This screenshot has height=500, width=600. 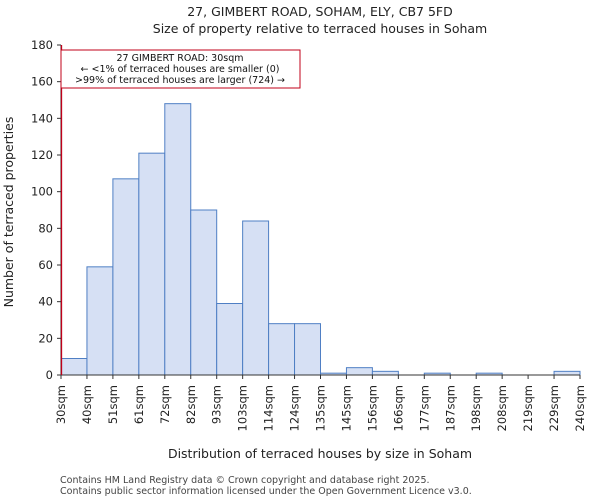 What do you see at coordinates (46, 210) in the screenshot?
I see `y-axis-ticks: 0 20 40 60 80 100 120 140 160 180` at bounding box center [46, 210].